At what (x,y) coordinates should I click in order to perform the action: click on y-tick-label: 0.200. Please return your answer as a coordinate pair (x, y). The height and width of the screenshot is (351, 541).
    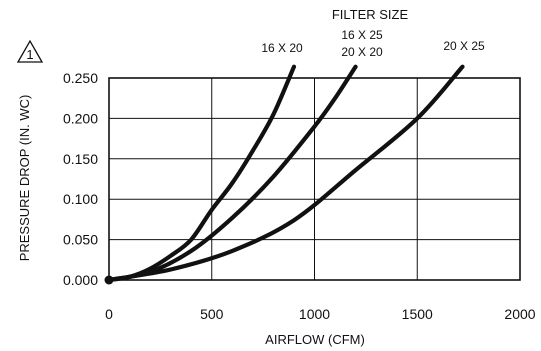
    Looking at the image, I should click on (80, 118).